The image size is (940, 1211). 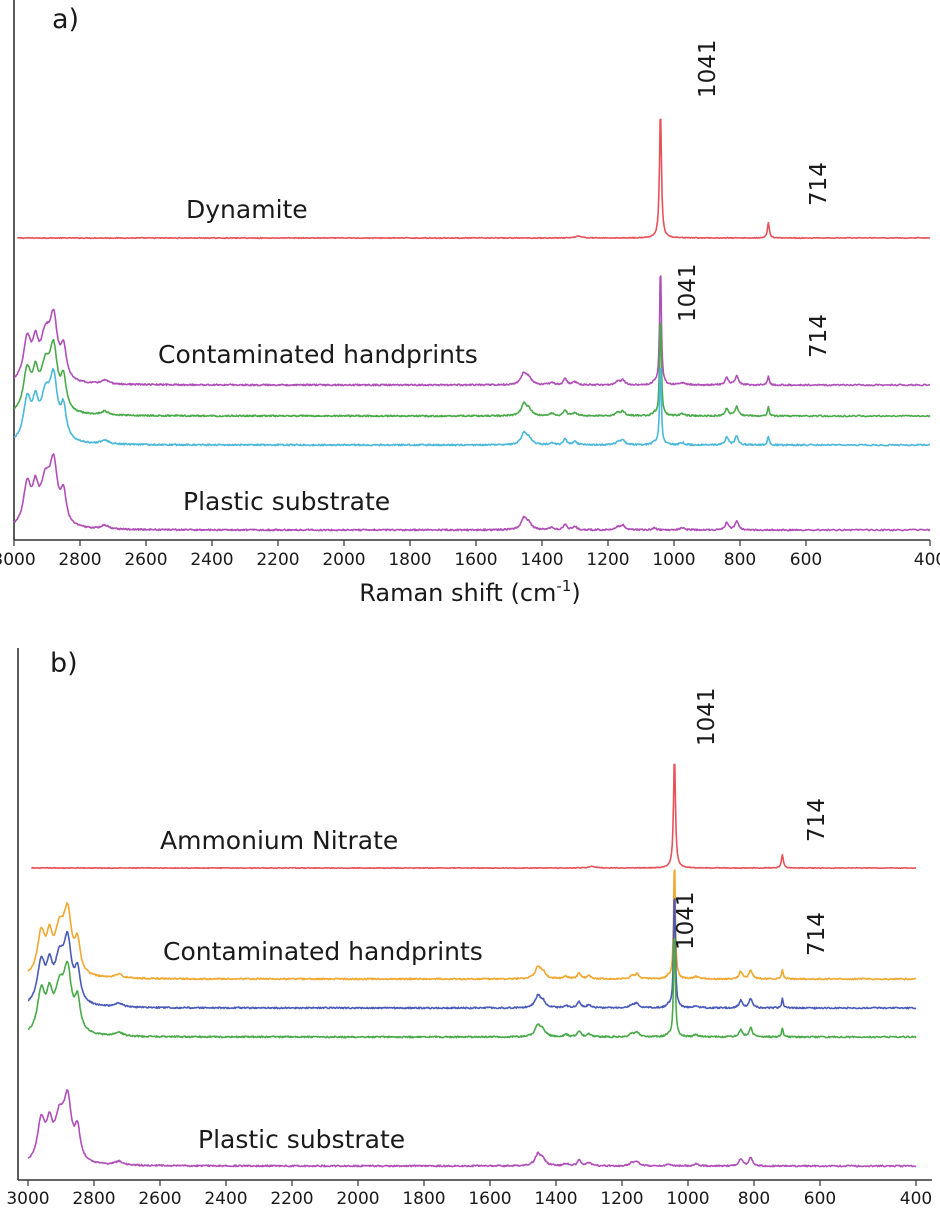 I want to click on spectrum-dynamite, so click(x=473, y=179).